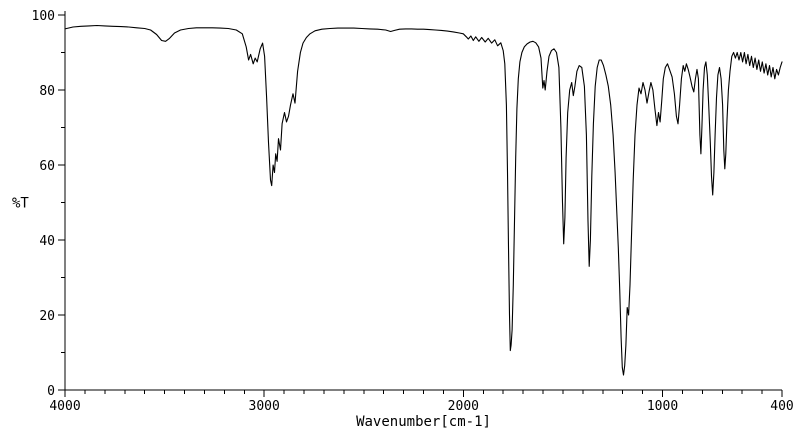 Image resolution: width=800 pixels, height=441 pixels. Describe the element at coordinates (421, 406) in the screenshot. I see `x-tick-labels: 4000 3000 2000 1000 400` at that location.